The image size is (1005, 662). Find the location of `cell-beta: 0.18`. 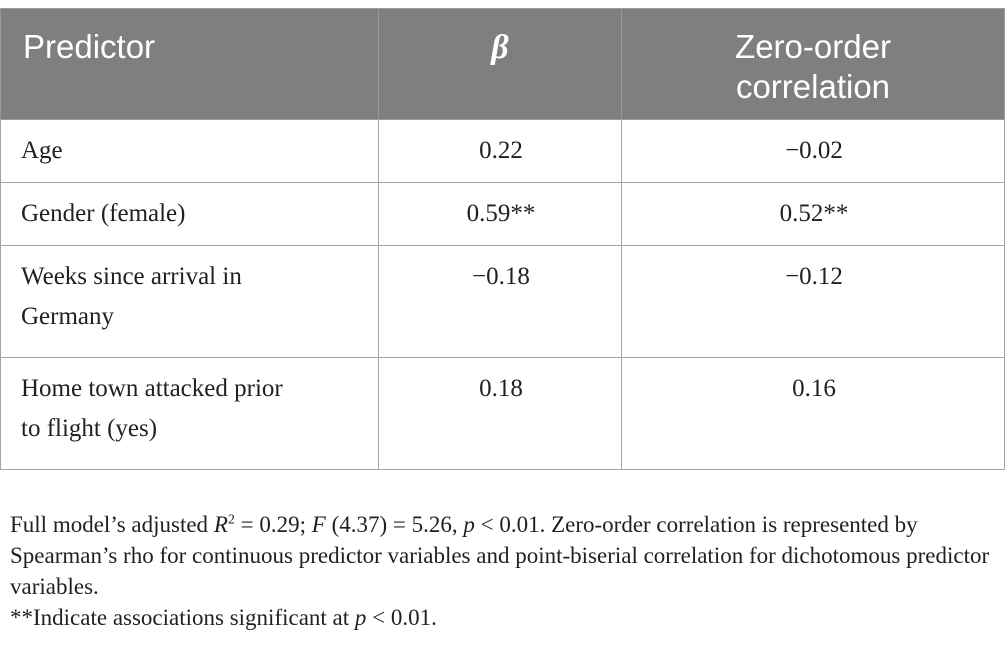

cell-beta: 0.18 is located at coordinates (500, 413).